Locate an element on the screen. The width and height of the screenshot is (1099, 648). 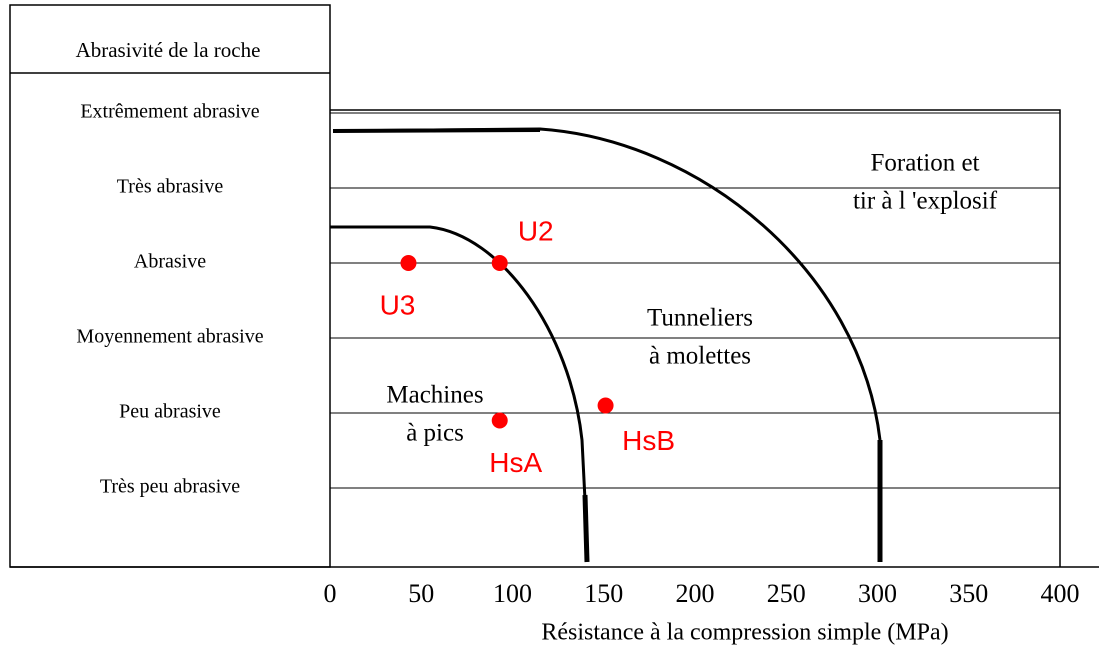
point-label: HsB is located at coordinates (648, 440).